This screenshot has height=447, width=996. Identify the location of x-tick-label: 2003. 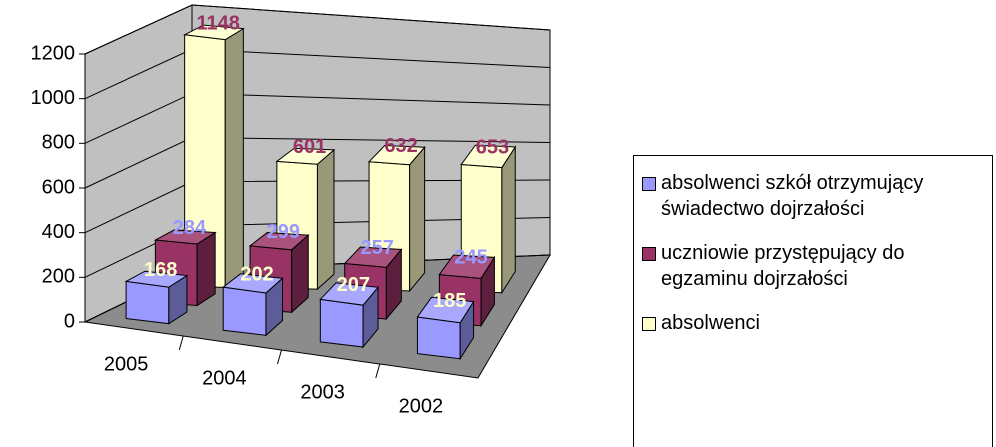
(322, 392).